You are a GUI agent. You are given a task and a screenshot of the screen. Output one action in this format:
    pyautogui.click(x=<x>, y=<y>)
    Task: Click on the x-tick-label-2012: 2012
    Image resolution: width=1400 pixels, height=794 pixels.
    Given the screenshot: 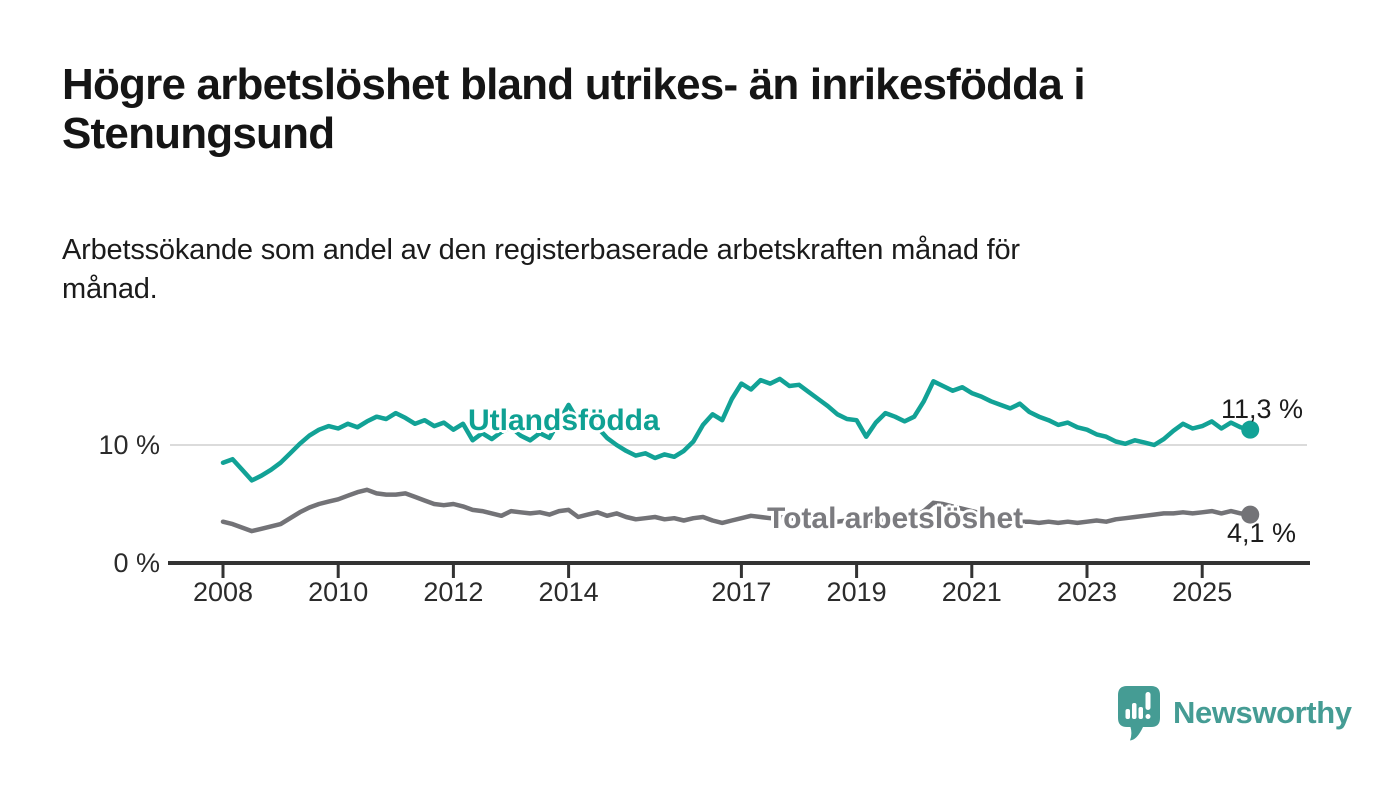 What is the action you would take?
    pyautogui.click(x=453, y=592)
    